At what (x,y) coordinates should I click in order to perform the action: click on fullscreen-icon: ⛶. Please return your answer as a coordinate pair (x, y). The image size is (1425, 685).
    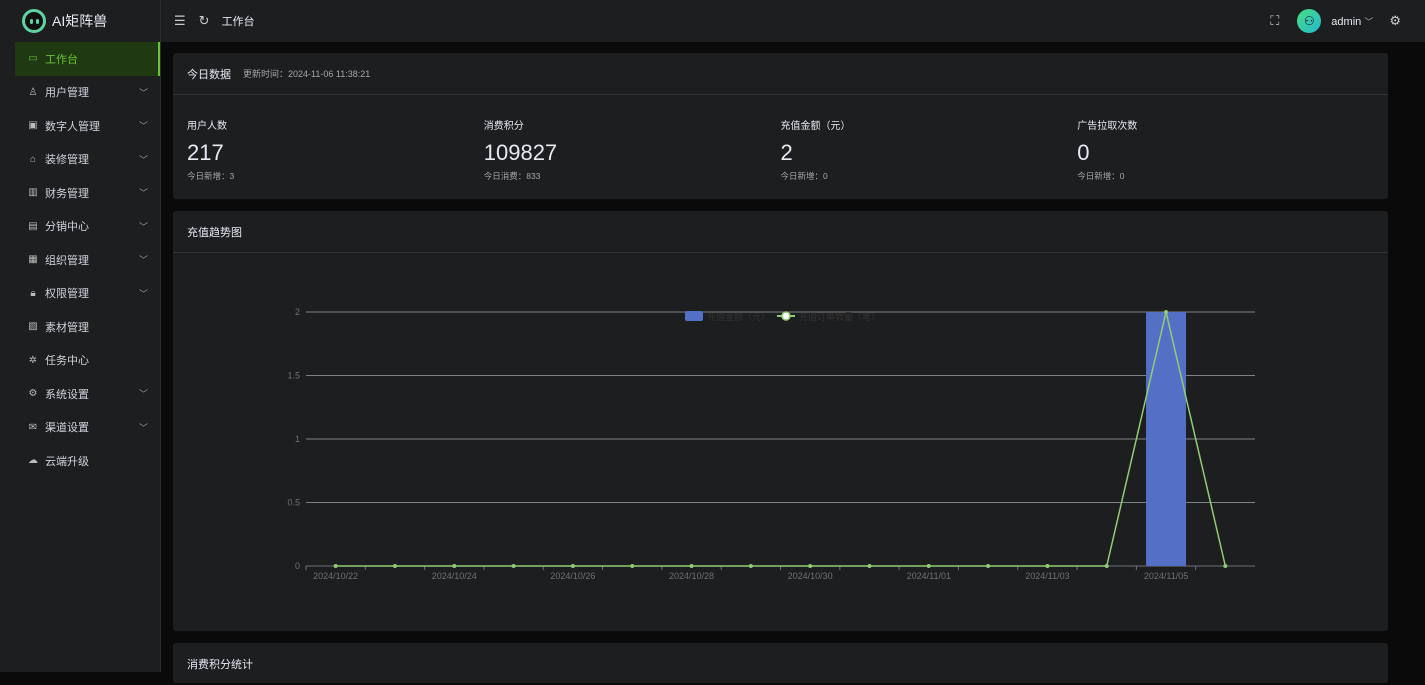
    Looking at the image, I should click on (1275, 20).